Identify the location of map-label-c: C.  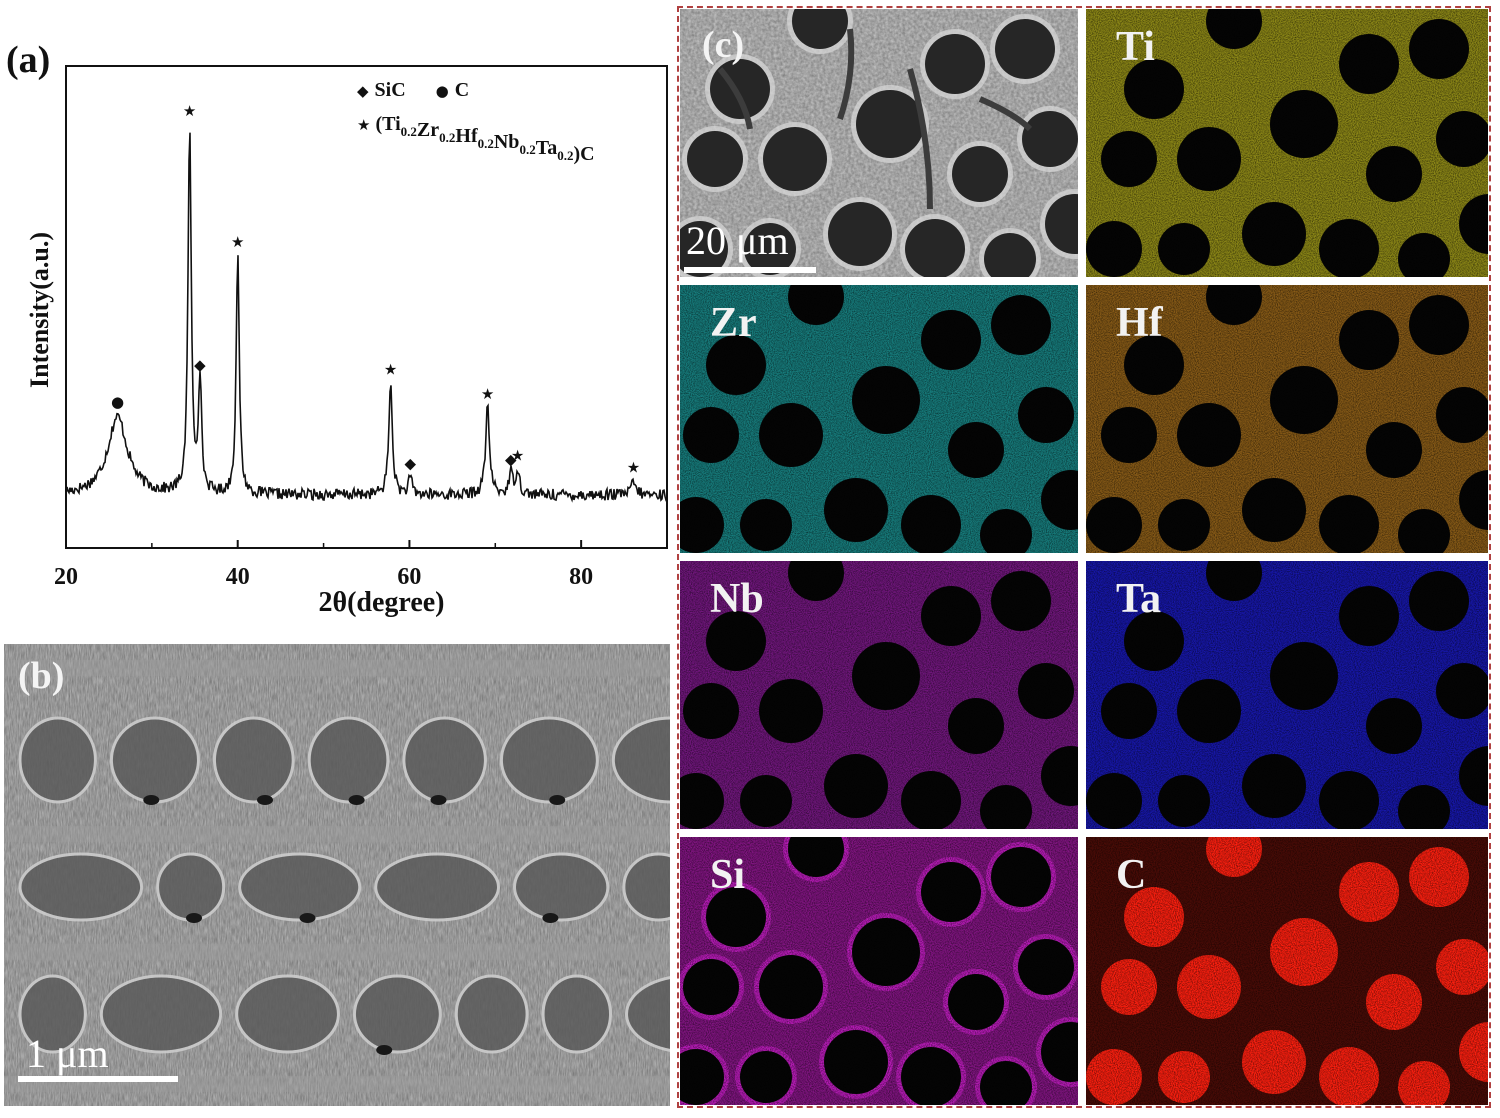
(1131, 875).